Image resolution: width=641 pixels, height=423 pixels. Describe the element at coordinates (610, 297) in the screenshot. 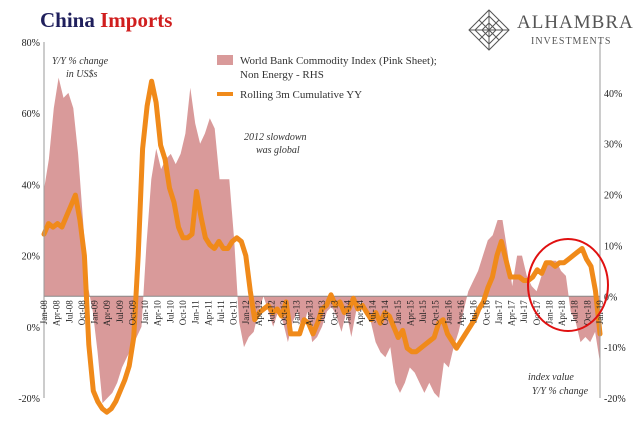

I see `right-tick-label: 0%` at that location.